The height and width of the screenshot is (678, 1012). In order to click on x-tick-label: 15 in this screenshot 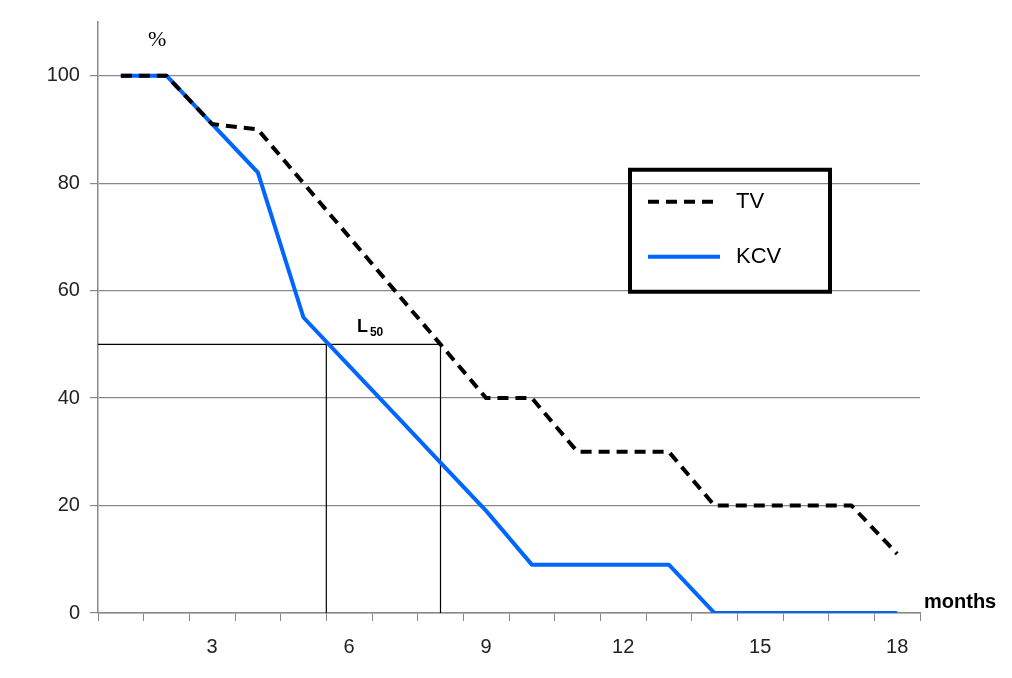, I will do `click(760, 645)`.